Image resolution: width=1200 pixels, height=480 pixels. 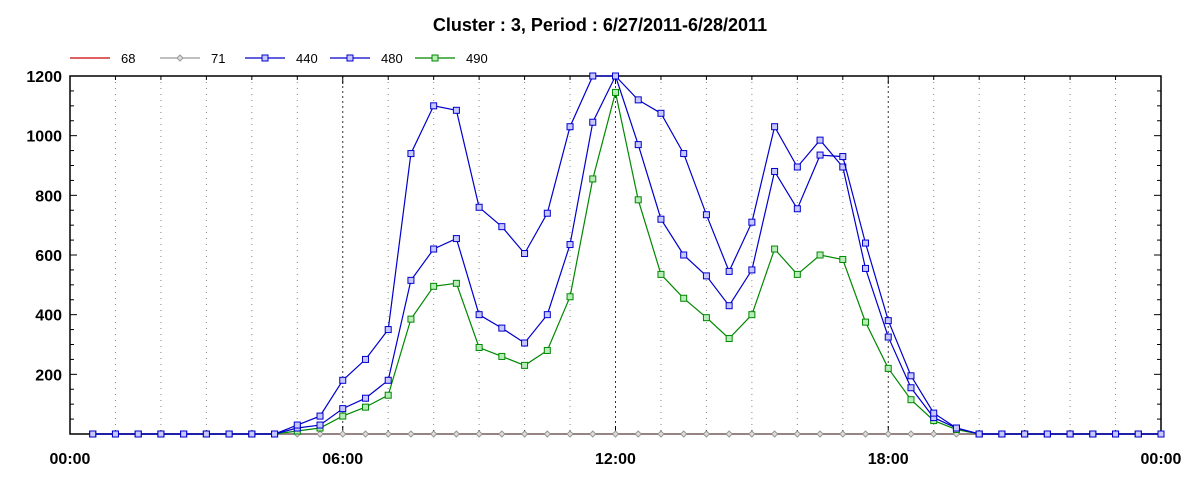 I want to click on y-tick-label: 400, so click(x=48, y=316).